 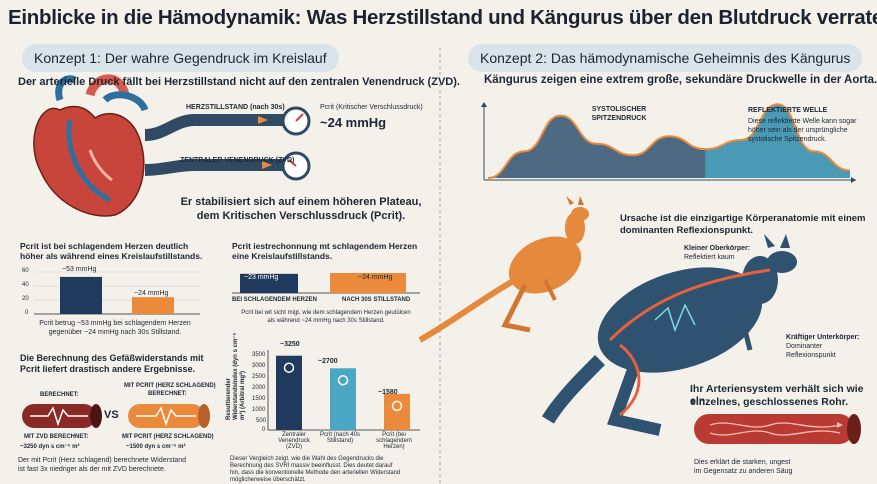 What do you see at coordinates (769, 402) in the screenshot?
I see `tube-line2: einzelnes, geschlossenes Rohr.` at bounding box center [769, 402].